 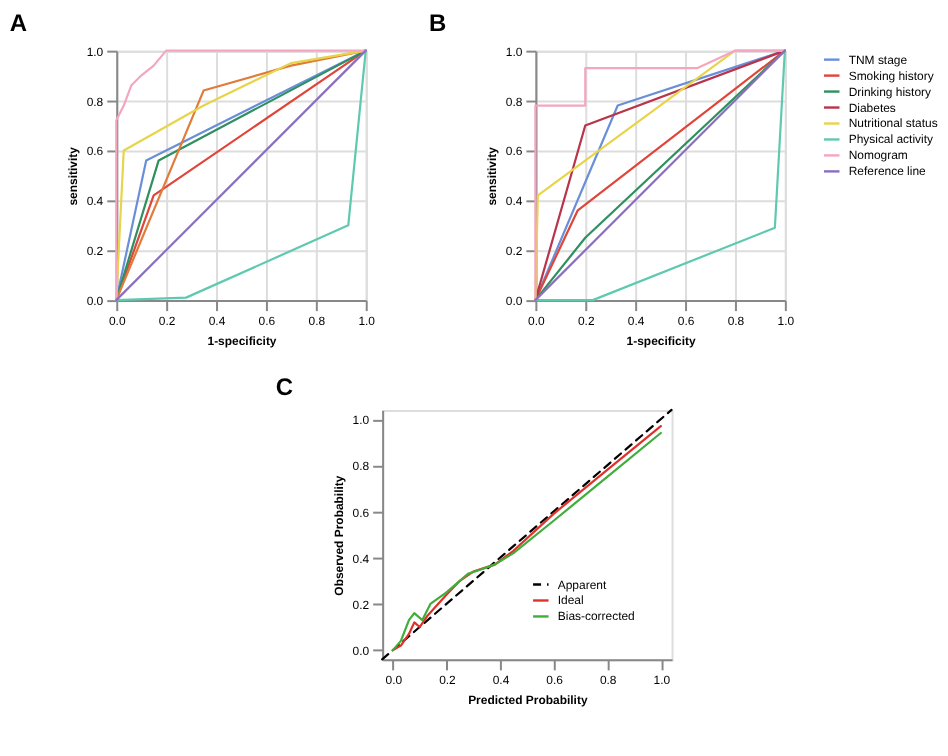 What do you see at coordinates (437, 22) in the screenshot?
I see `chart-title: B` at bounding box center [437, 22].